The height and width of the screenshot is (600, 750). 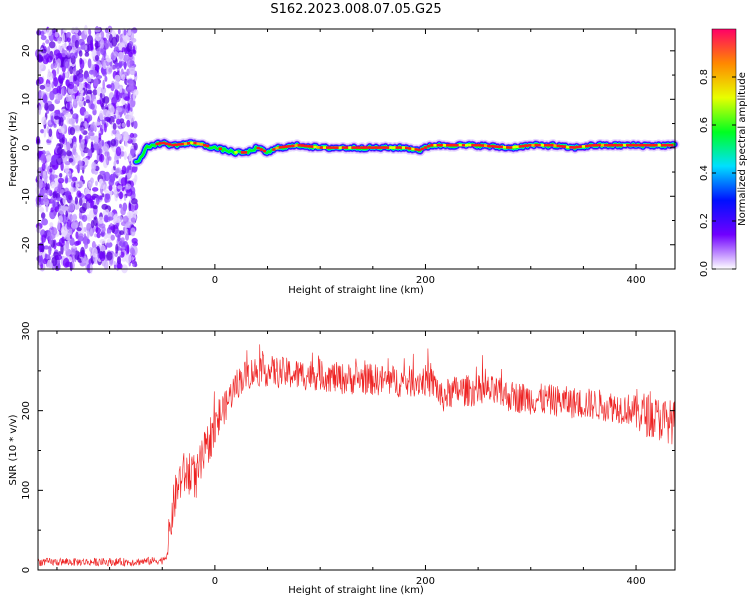 I want to click on x-tick-label: 0, so click(x=215, y=581).